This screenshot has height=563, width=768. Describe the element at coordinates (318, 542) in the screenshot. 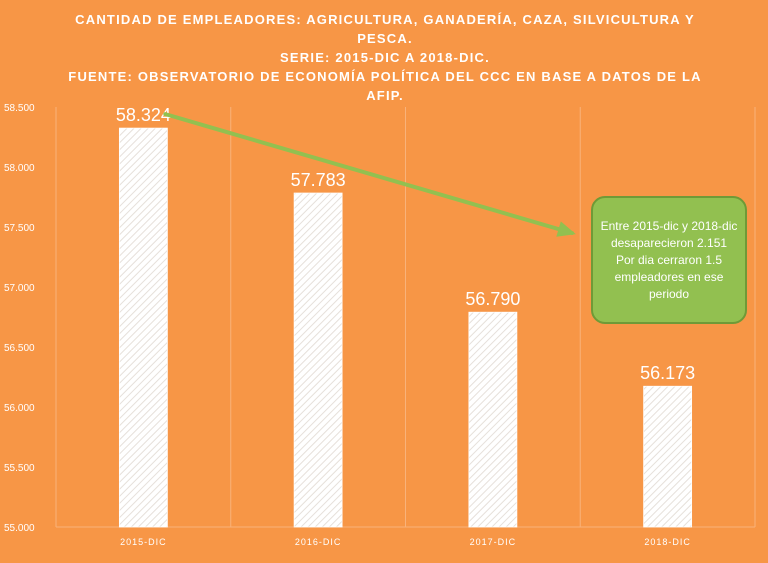

I see `x-tick-label: 2016-DIC` at that location.